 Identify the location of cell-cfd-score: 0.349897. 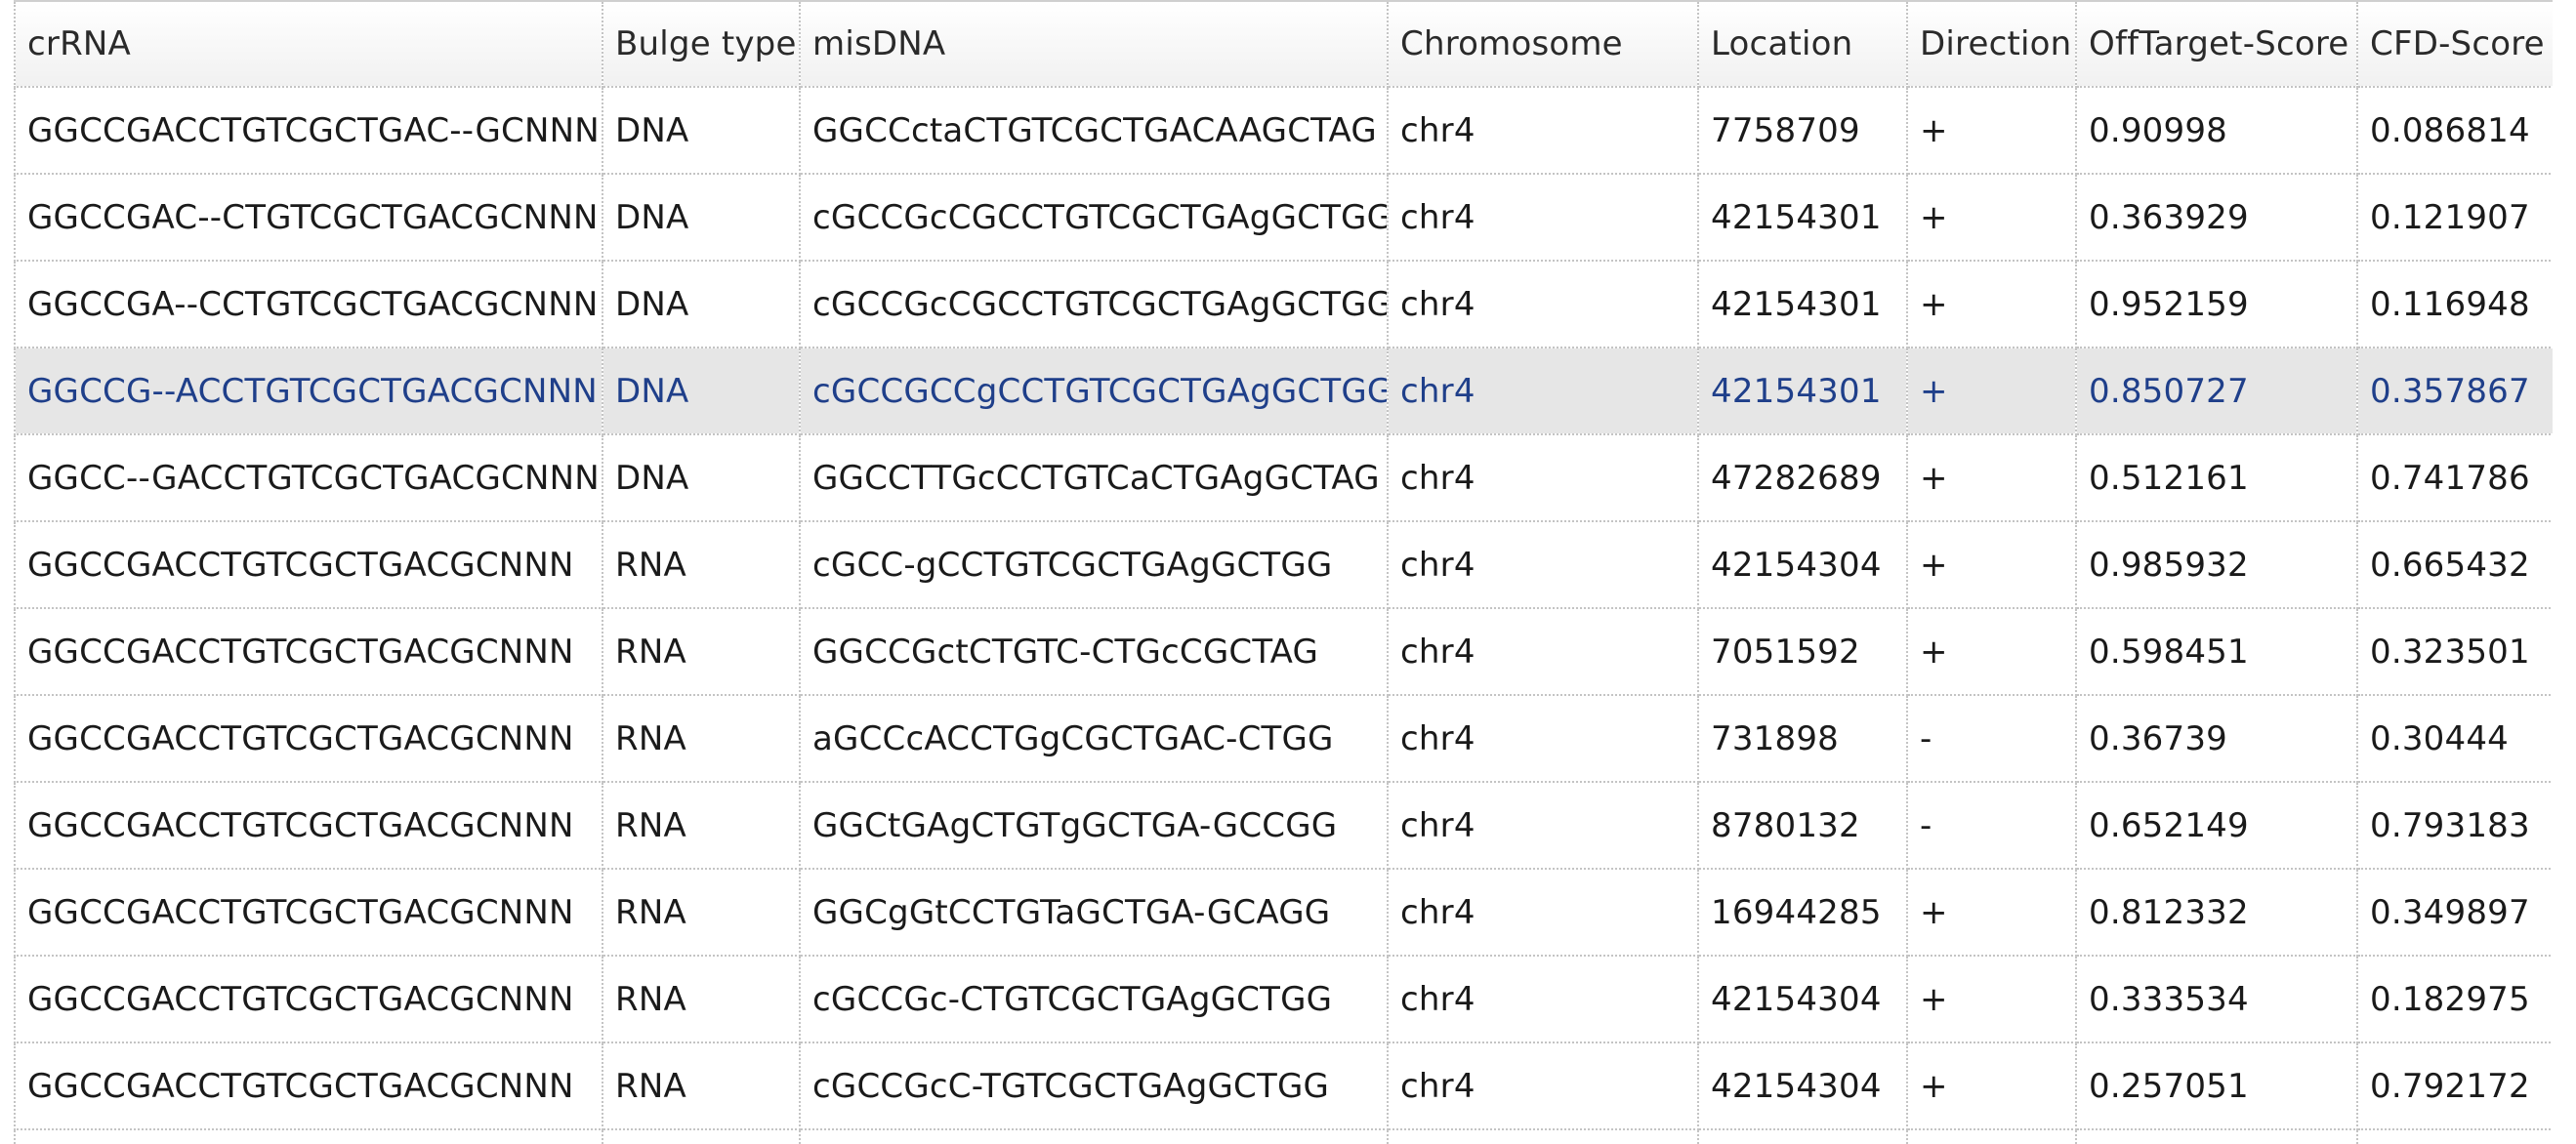
(2455, 912).